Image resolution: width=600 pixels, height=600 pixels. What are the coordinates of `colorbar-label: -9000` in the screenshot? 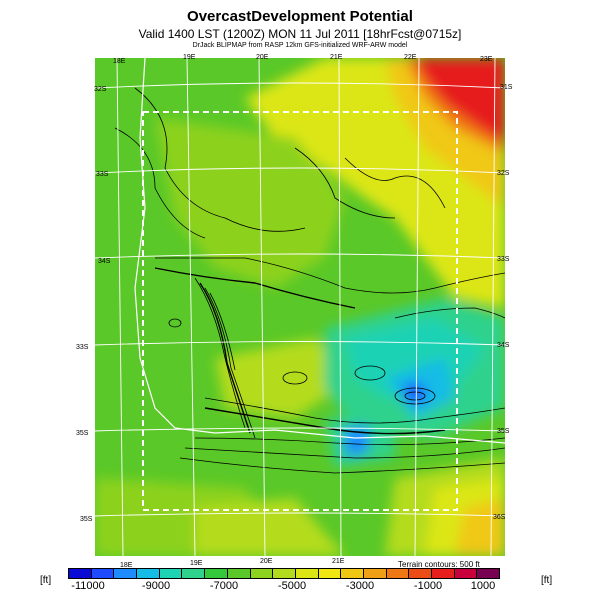 It's located at (156, 586).